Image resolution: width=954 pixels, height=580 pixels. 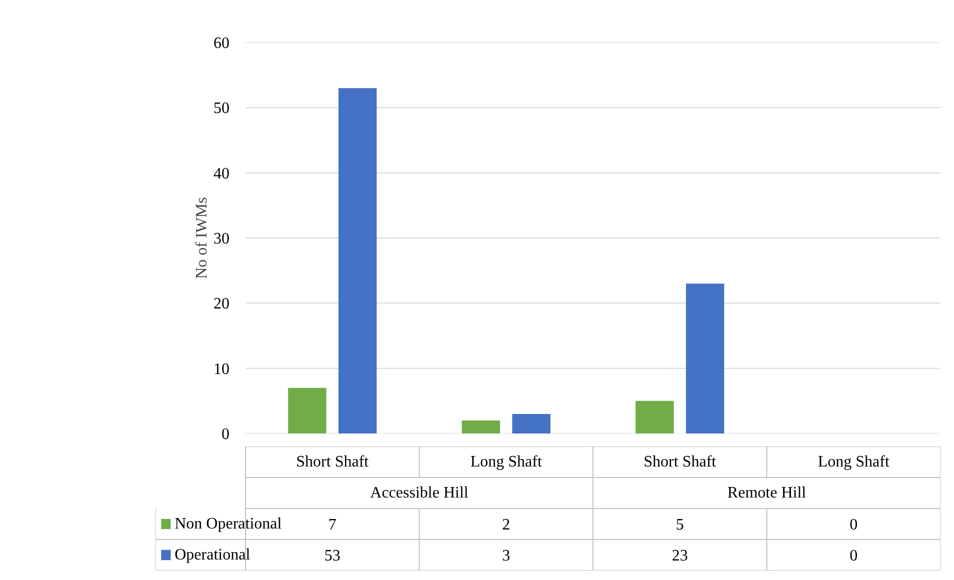 I want to click on y-tick-label: 0, so click(x=226, y=434).